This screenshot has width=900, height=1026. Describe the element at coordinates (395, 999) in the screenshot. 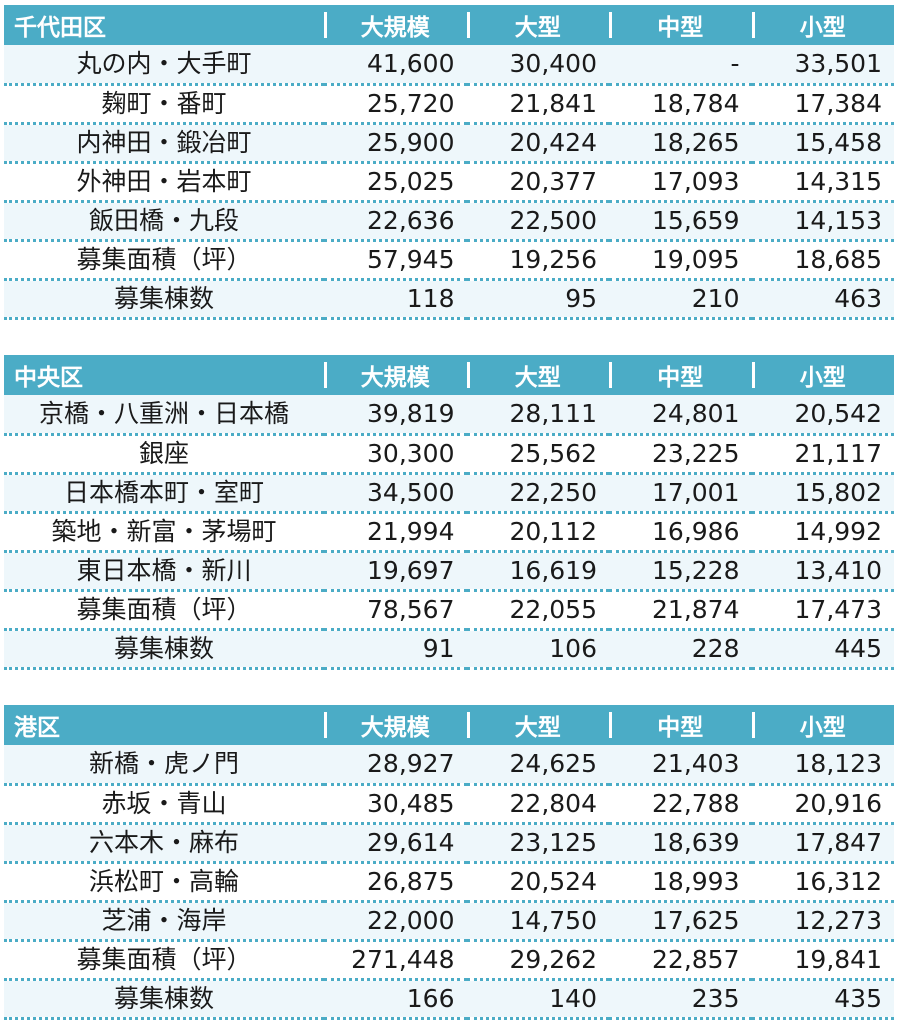

I see `value-cell: 166` at that location.